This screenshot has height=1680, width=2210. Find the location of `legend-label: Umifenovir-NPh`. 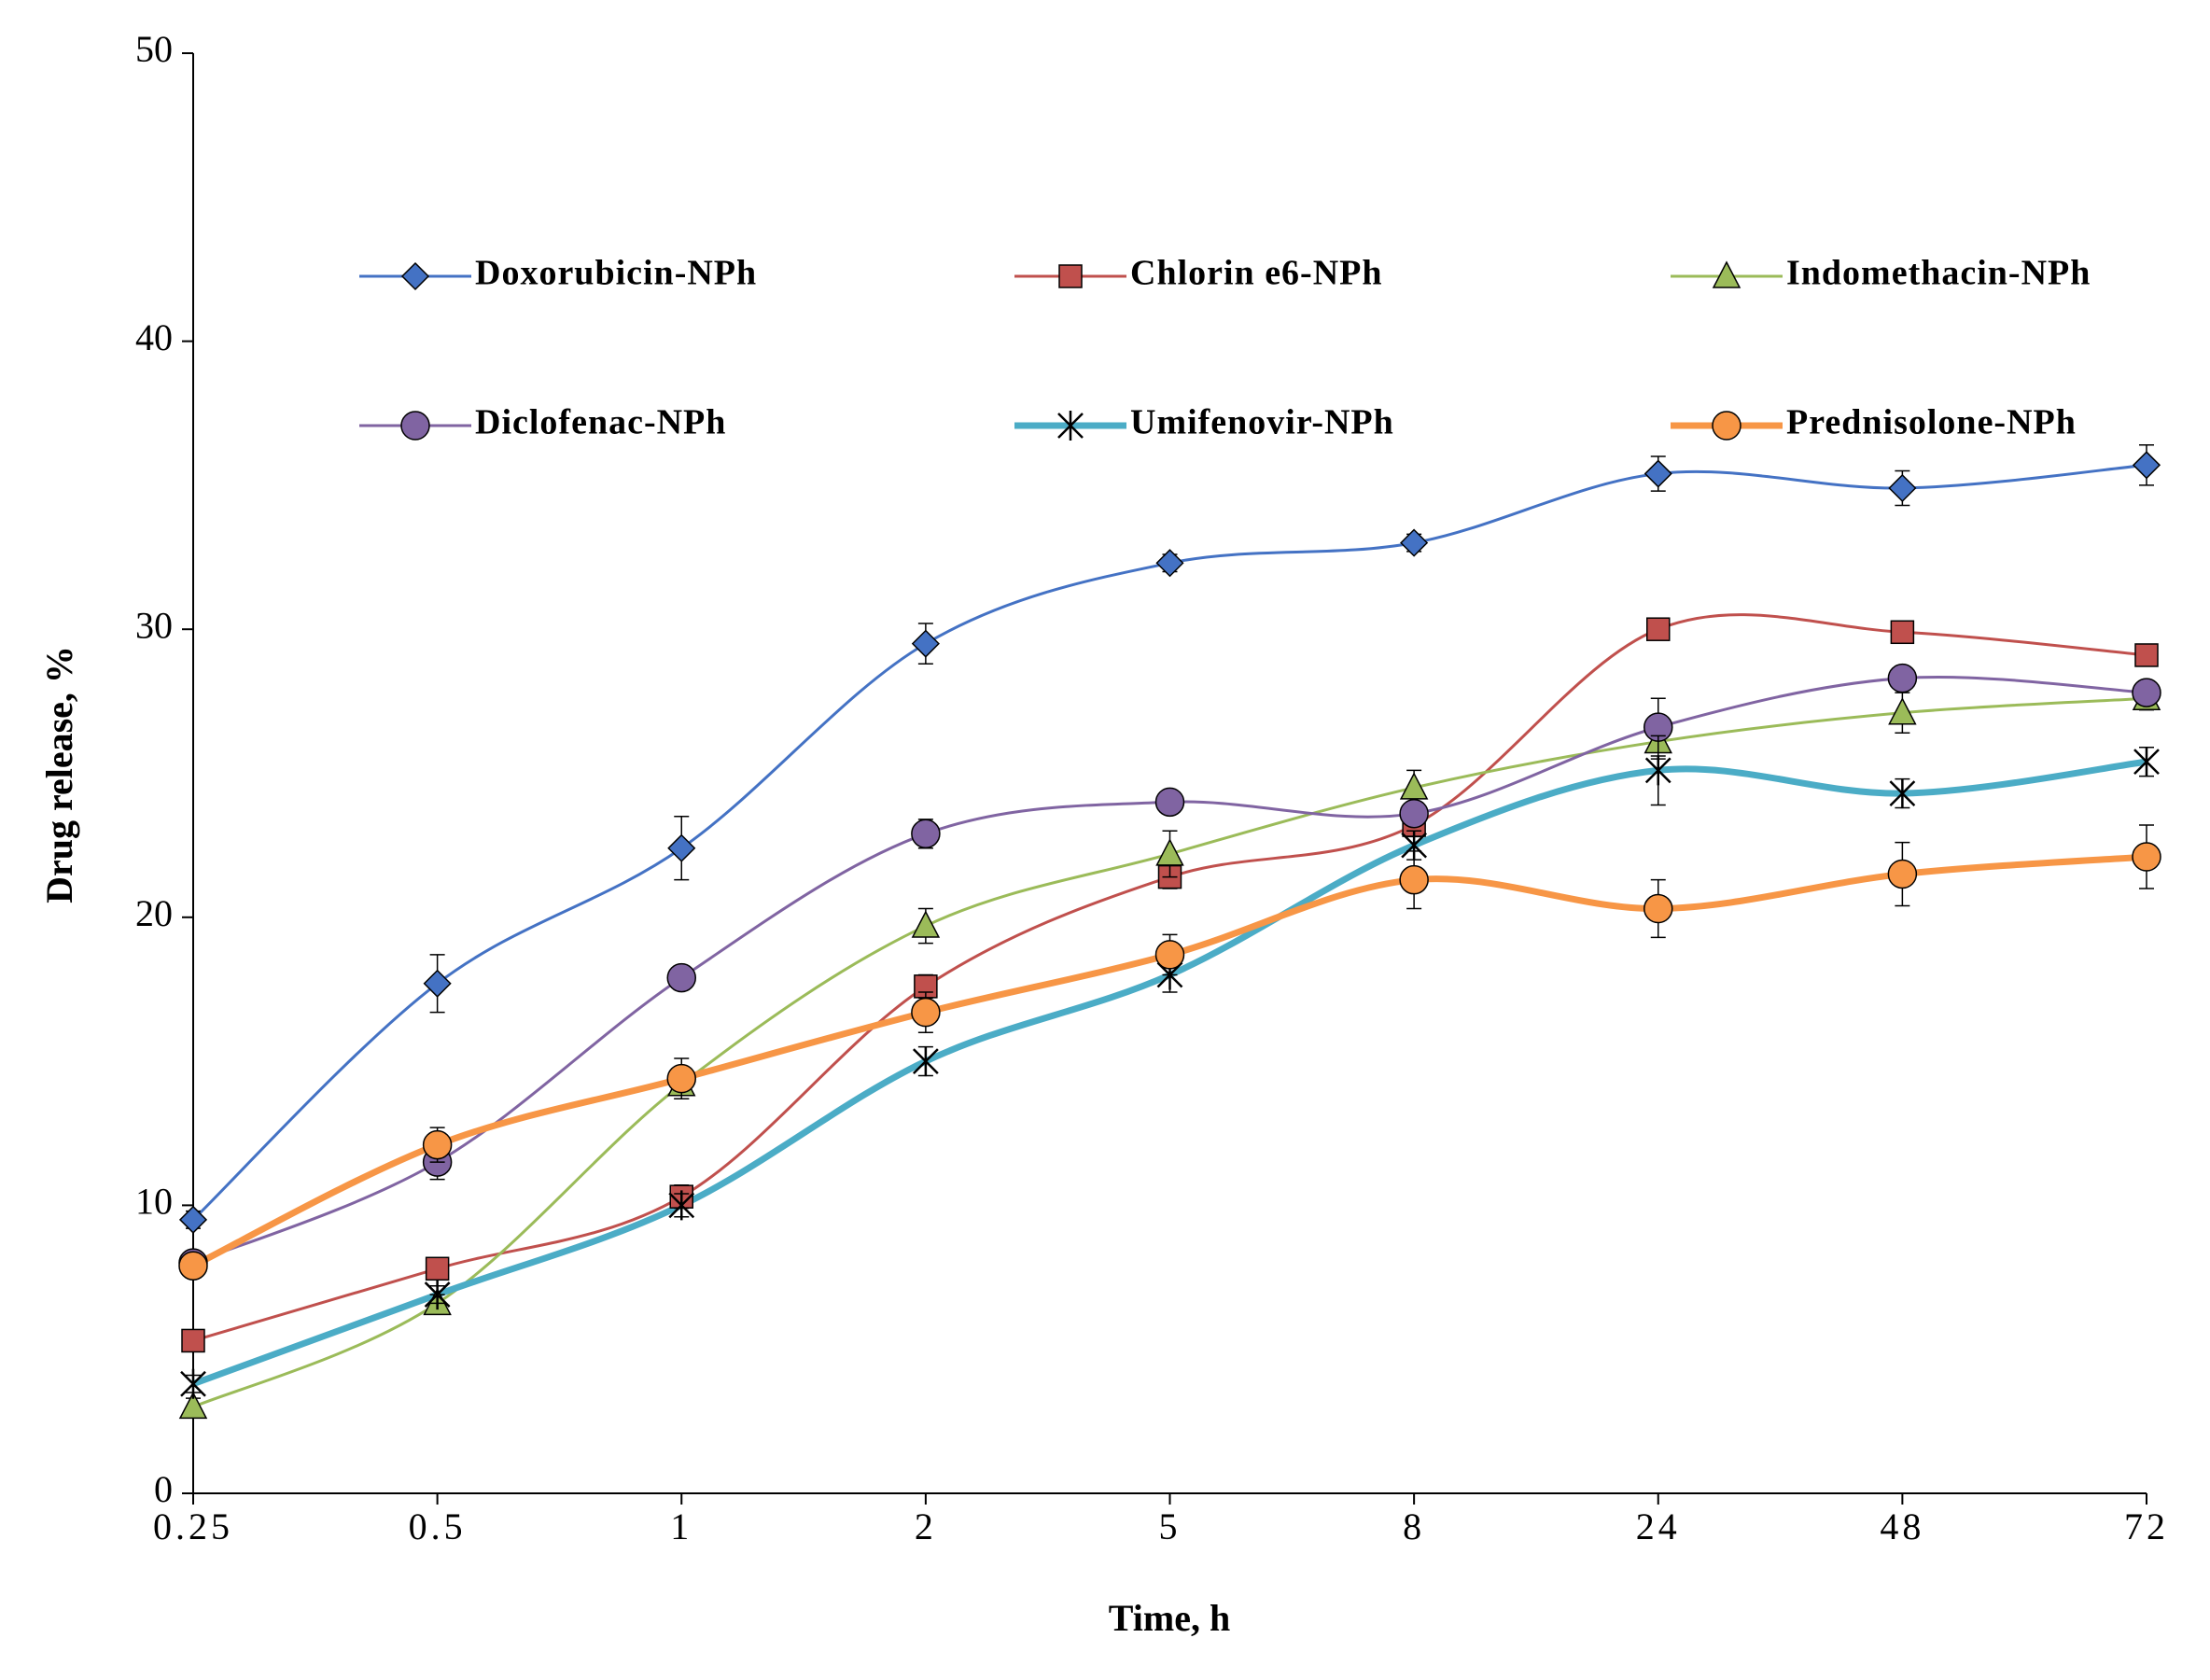

legend-label: Umifenovir-NPh is located at coordinates (1262, 422).